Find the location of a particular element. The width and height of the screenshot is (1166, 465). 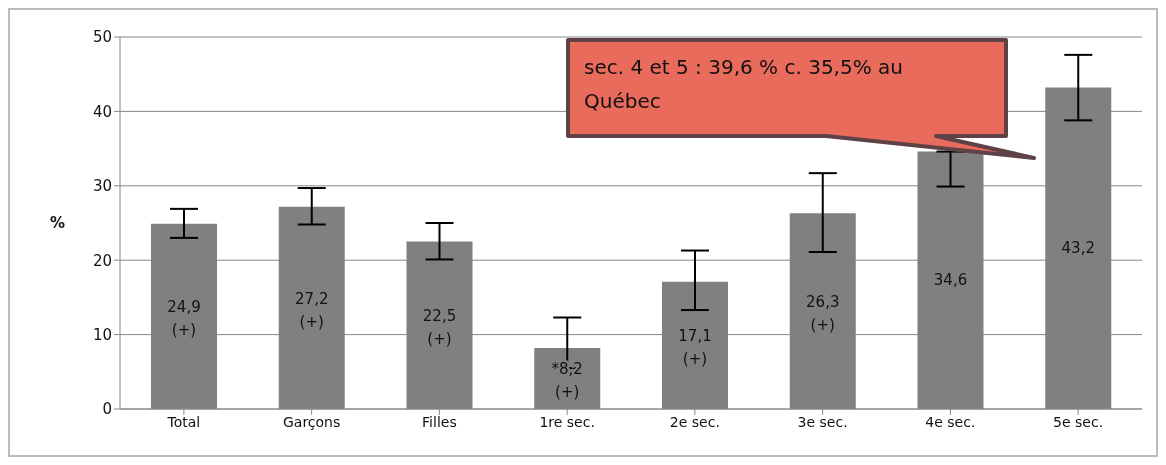

x-tick-label: 2e sec. is located at coordinates (694, 421).